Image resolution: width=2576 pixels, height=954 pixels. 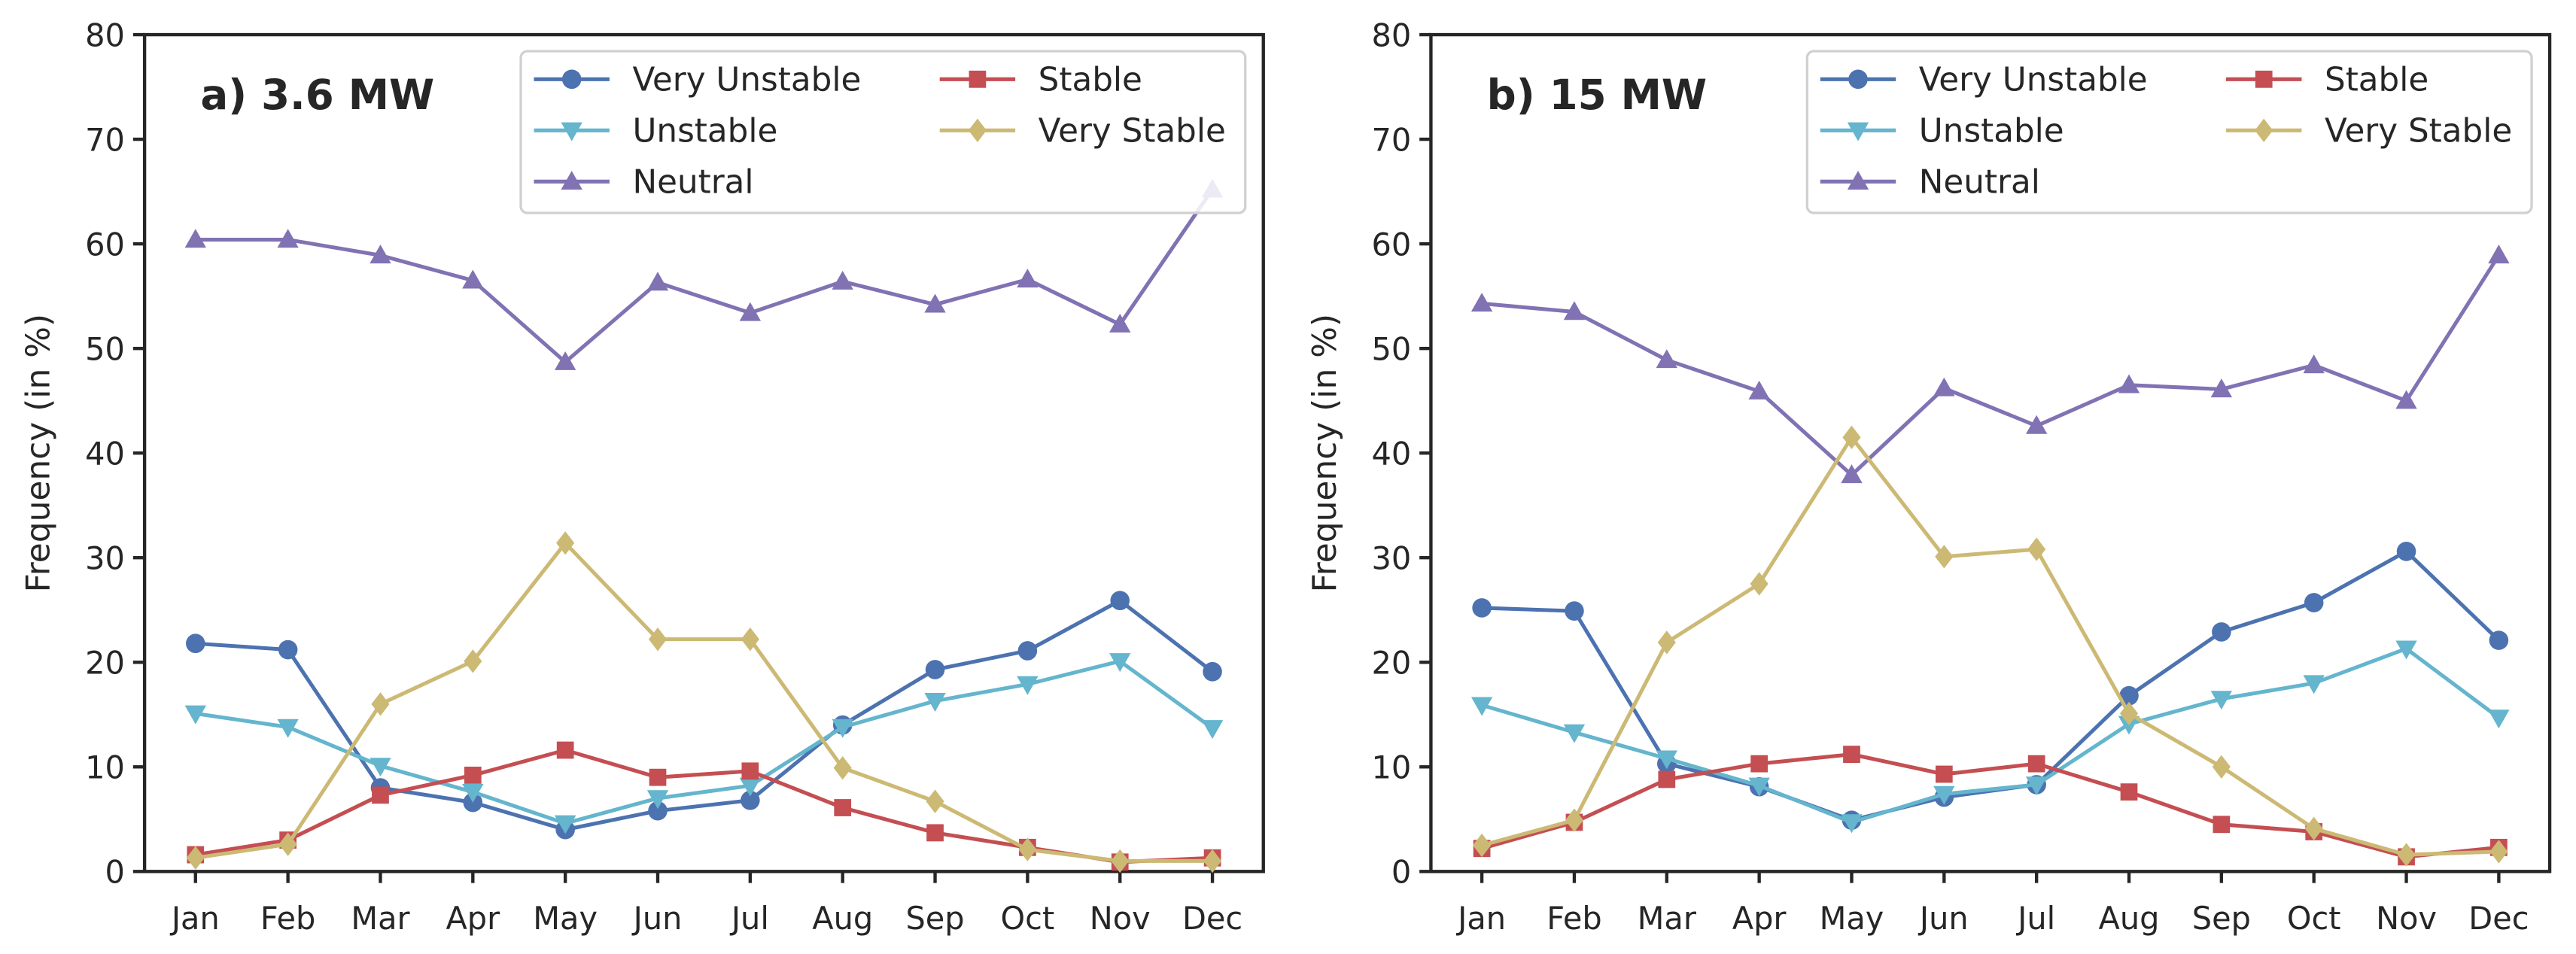 What do you see at coordinates (39, 453) in the screenshot?
I see `y-axis-label: Frequency (in %)` at bounding box center [39, 453].